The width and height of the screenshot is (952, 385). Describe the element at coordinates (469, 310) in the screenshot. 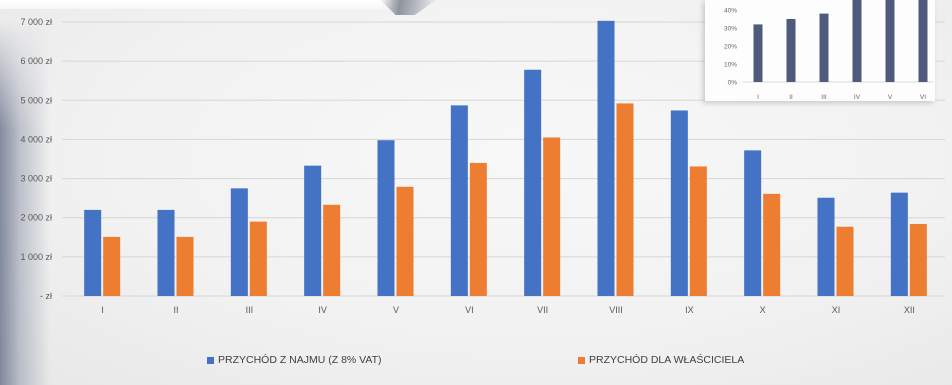

I see `x-tick-label: VI` at that location.